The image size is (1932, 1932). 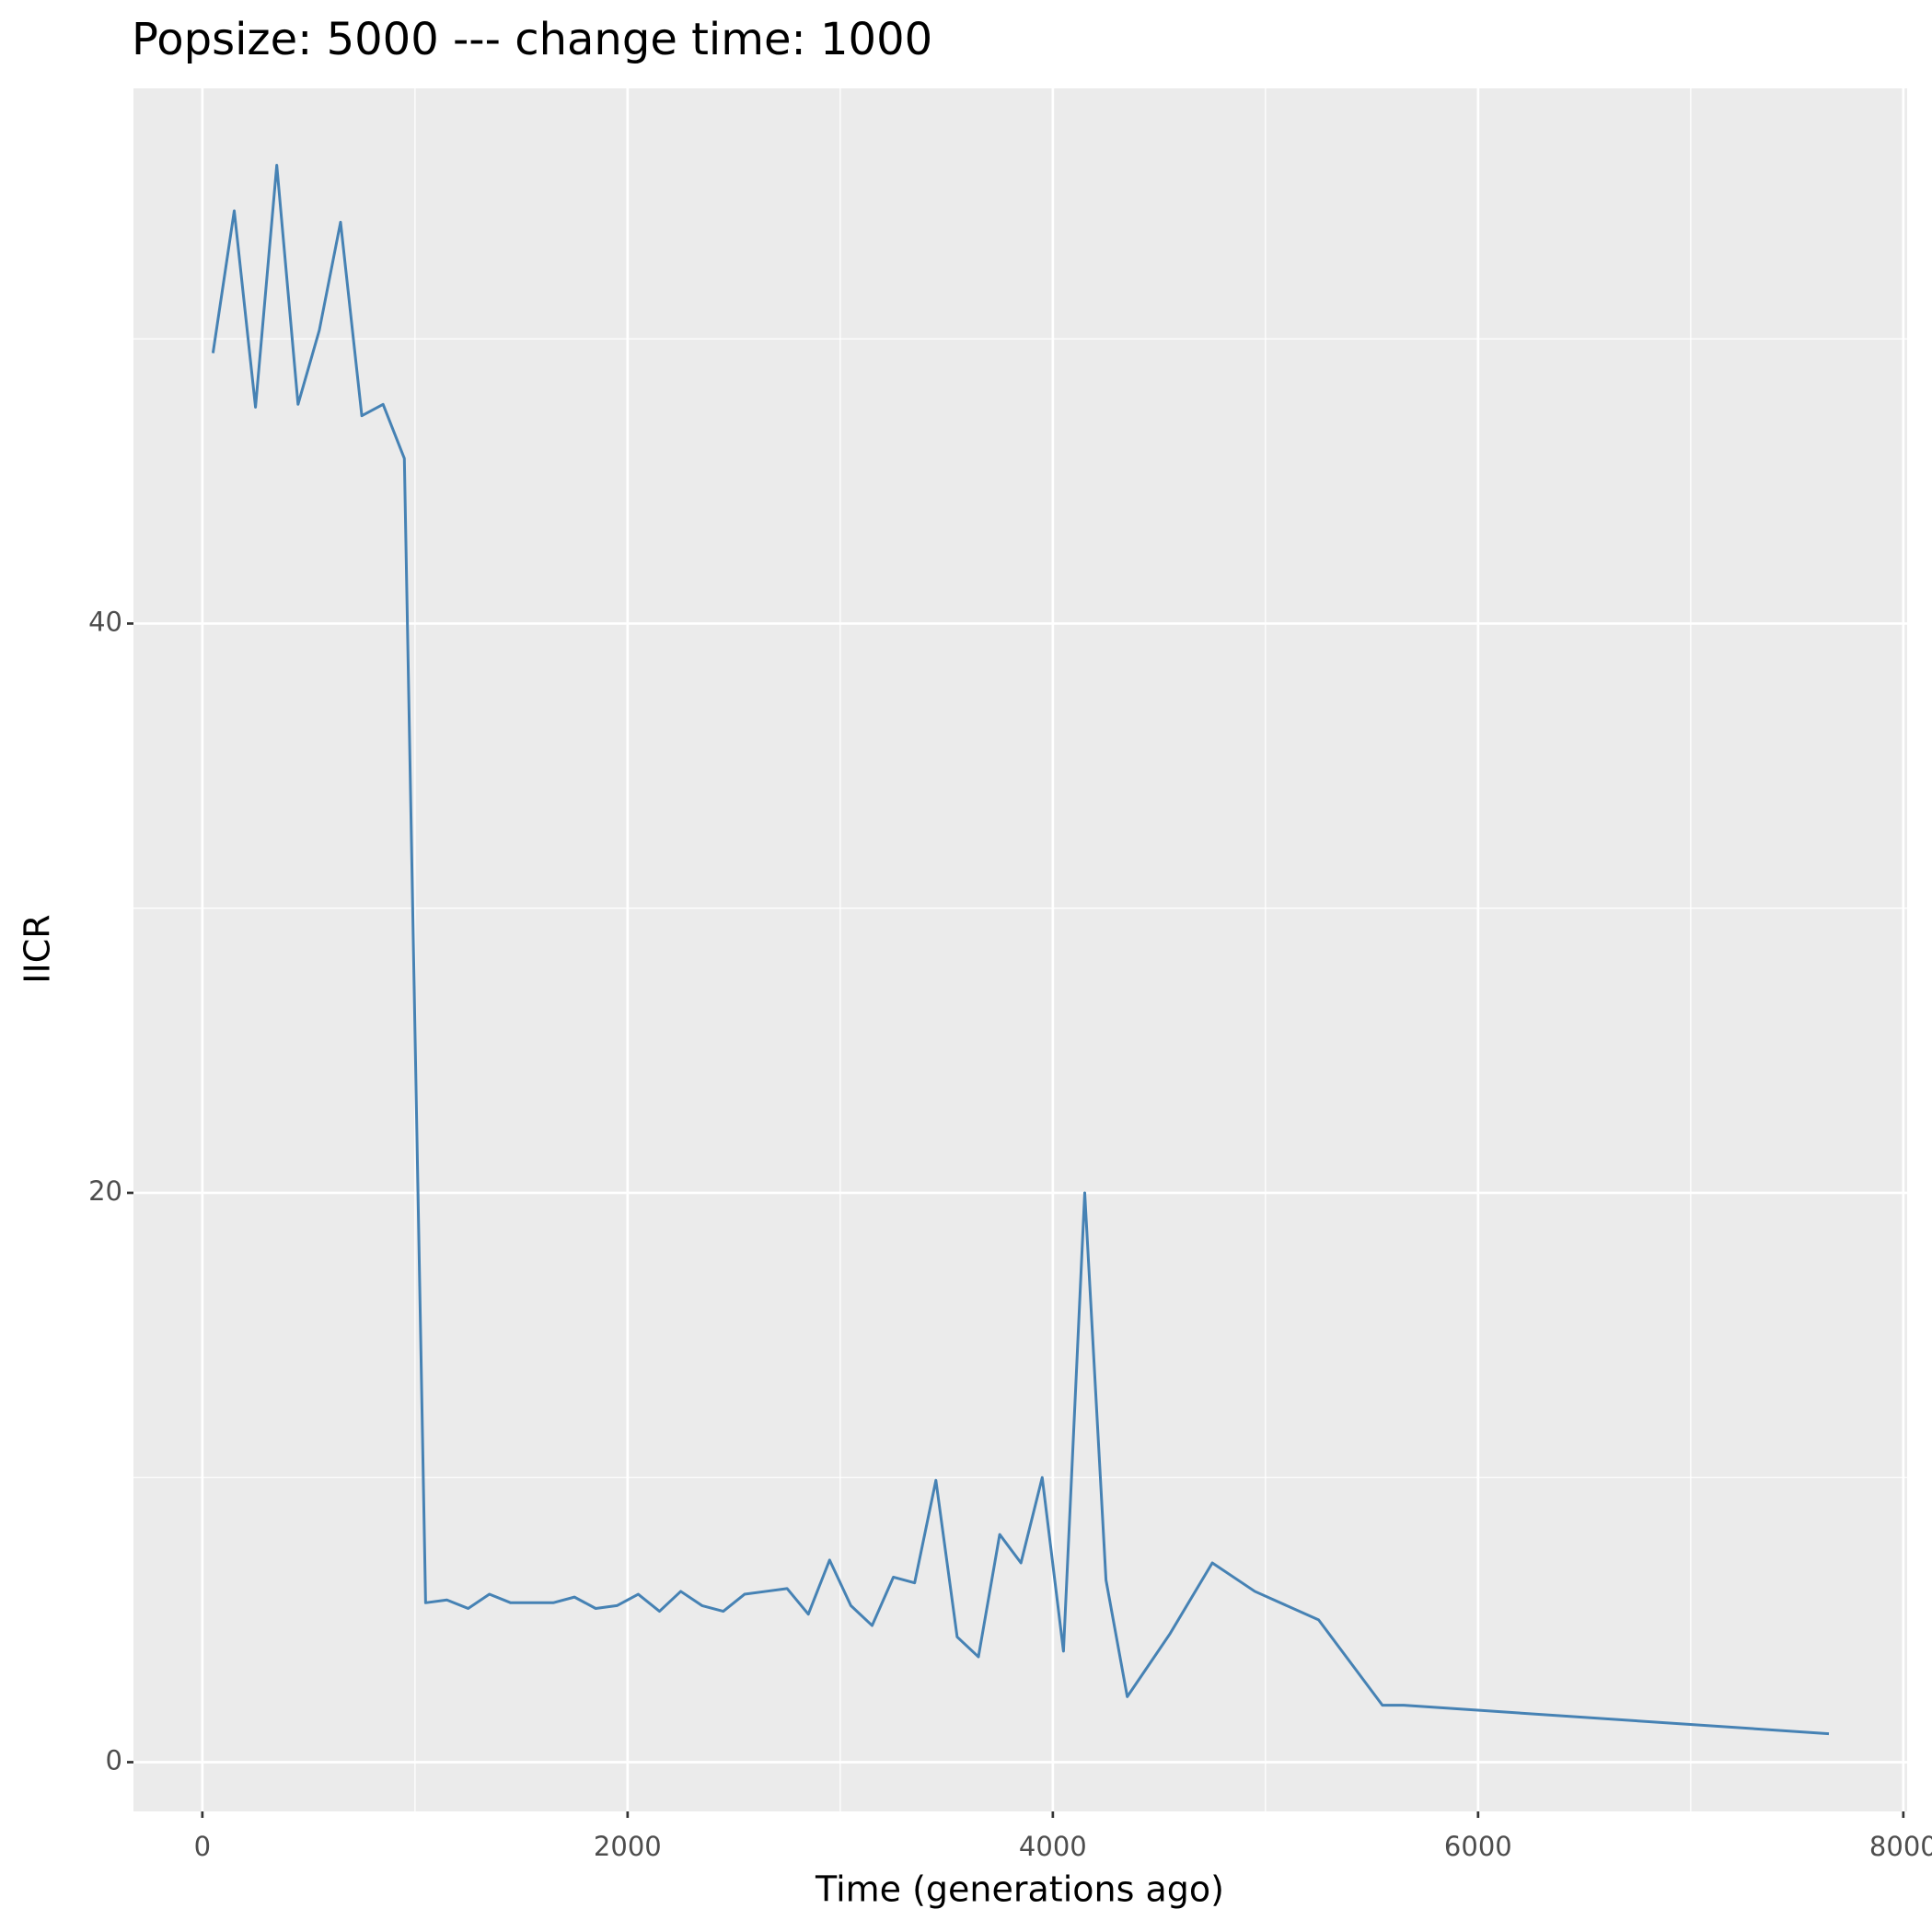 What do you see at coordinates (1020, 1889) in the screenshot?
I see `x-axis-title: Time (generations ago)` at bounding box center [1020, 1889].